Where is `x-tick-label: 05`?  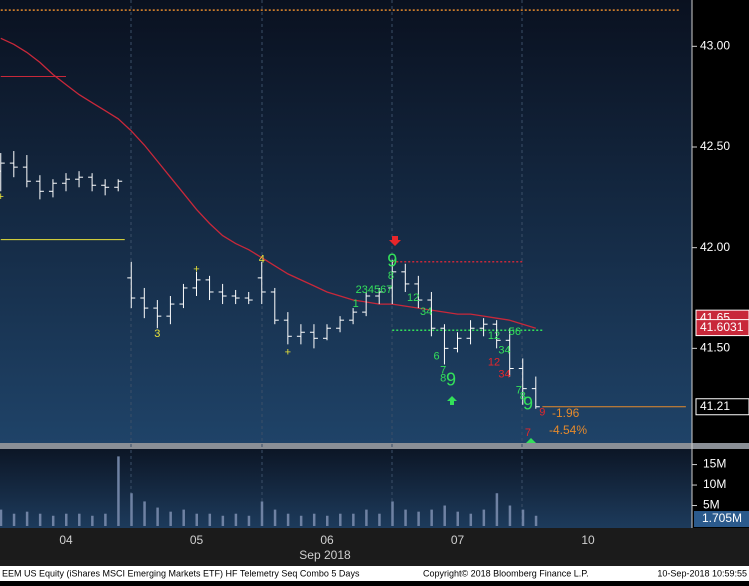 x-tick-label: 05 is located at coordinates (197, 540).